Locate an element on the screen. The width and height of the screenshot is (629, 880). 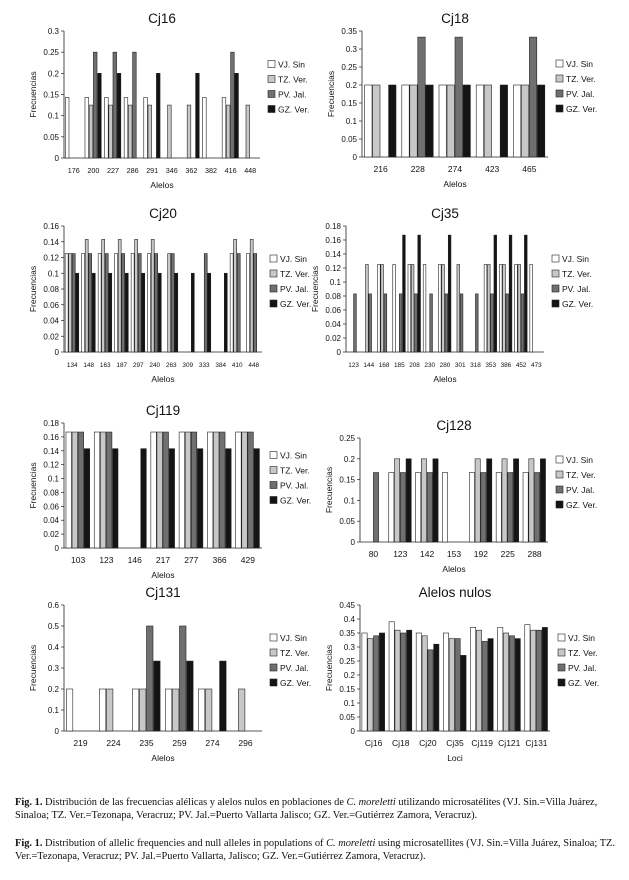
chart4-x-tick-label: 318 is located at coordinates (475, 365).